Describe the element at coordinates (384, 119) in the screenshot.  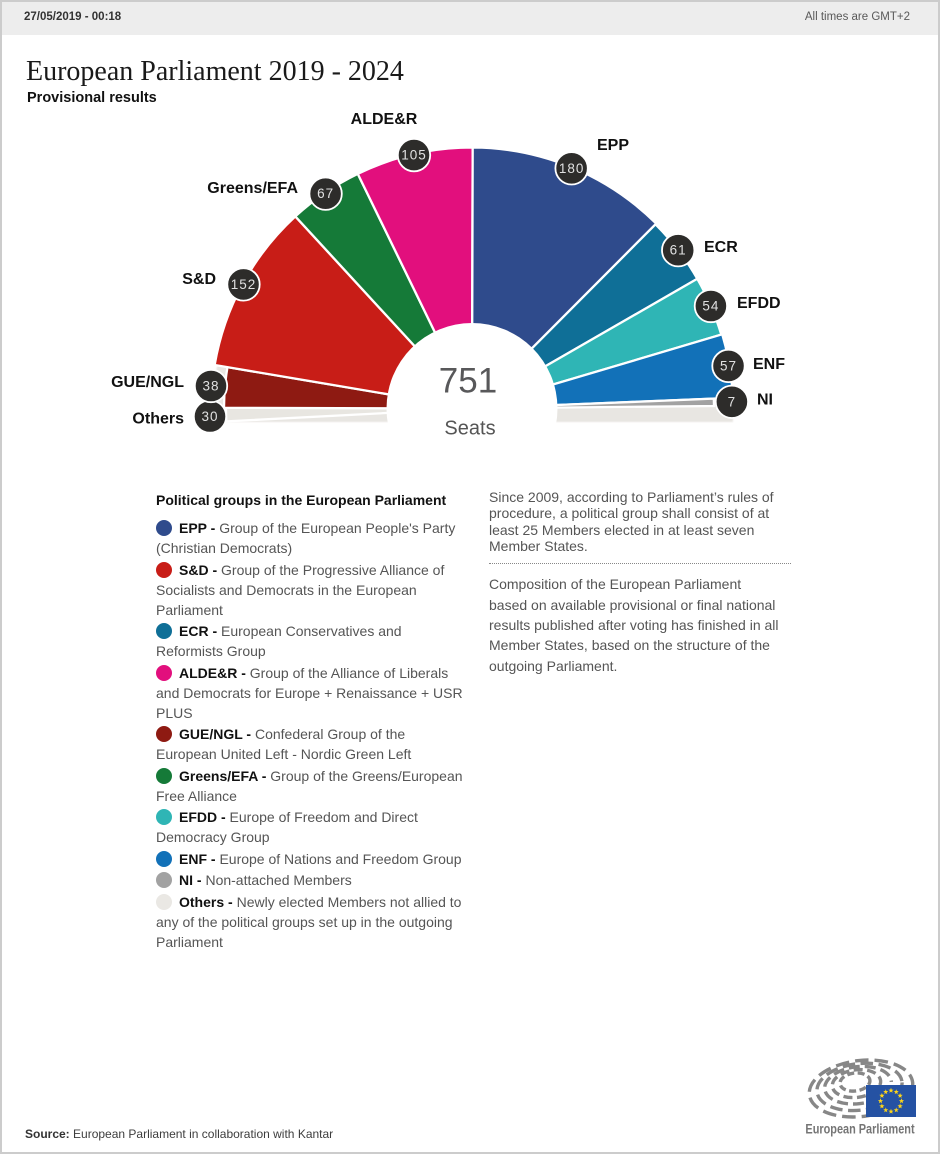
I see `svg-text: ALDE&R` at that location.